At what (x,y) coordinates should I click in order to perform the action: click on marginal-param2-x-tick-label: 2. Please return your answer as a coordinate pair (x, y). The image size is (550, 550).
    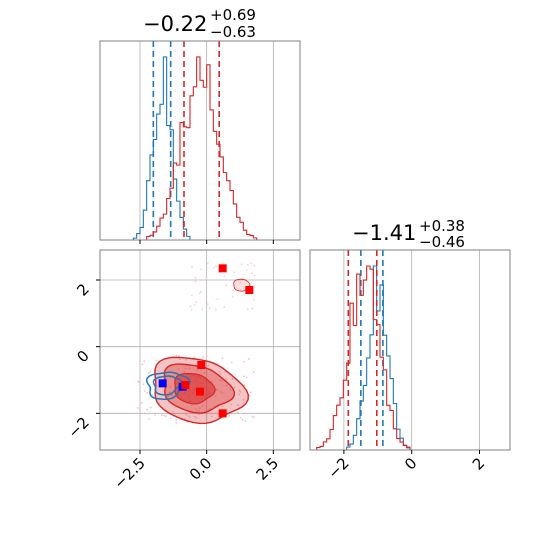
    Looking at the image, I should click on (478, 463).